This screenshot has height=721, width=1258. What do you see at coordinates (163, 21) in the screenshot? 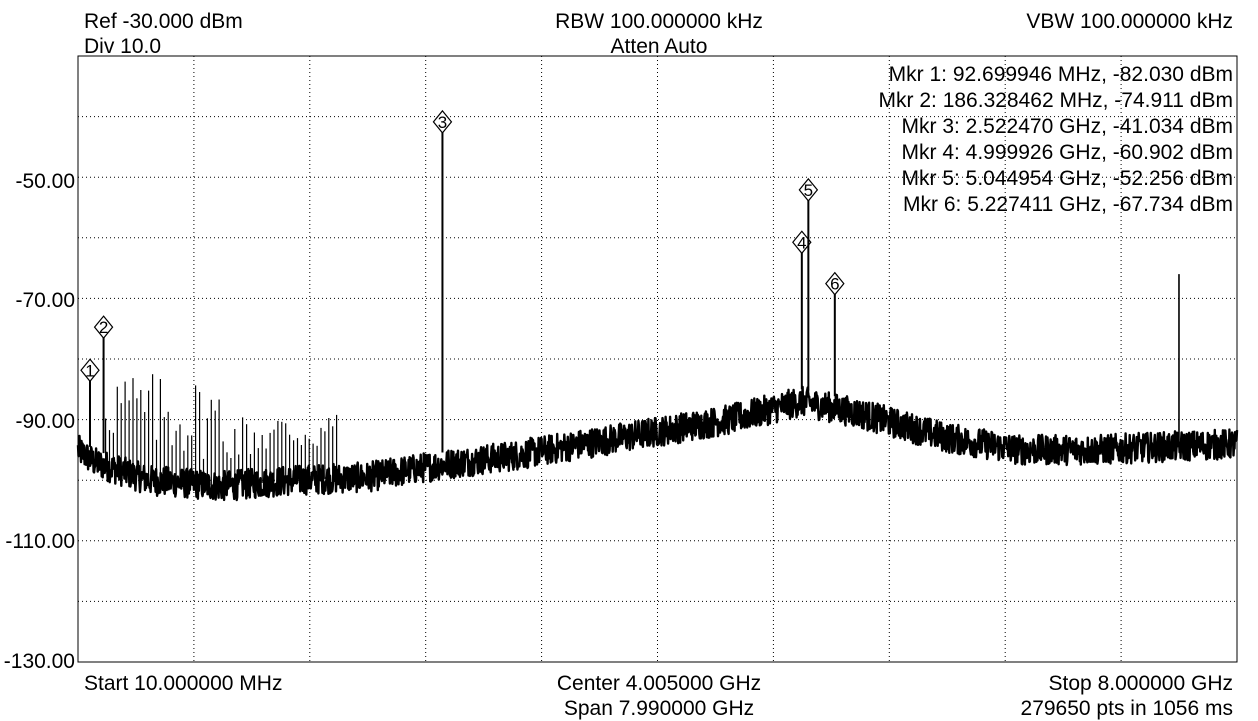
I see `ref-level-label: Ref -30.000 dBm` at bounding box center [163, 21].